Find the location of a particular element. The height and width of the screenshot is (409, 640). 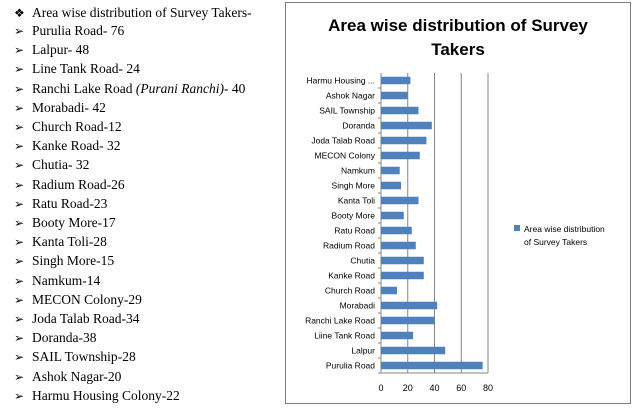

list-item-name: MECON Colony is located at coordinates (78, 299).